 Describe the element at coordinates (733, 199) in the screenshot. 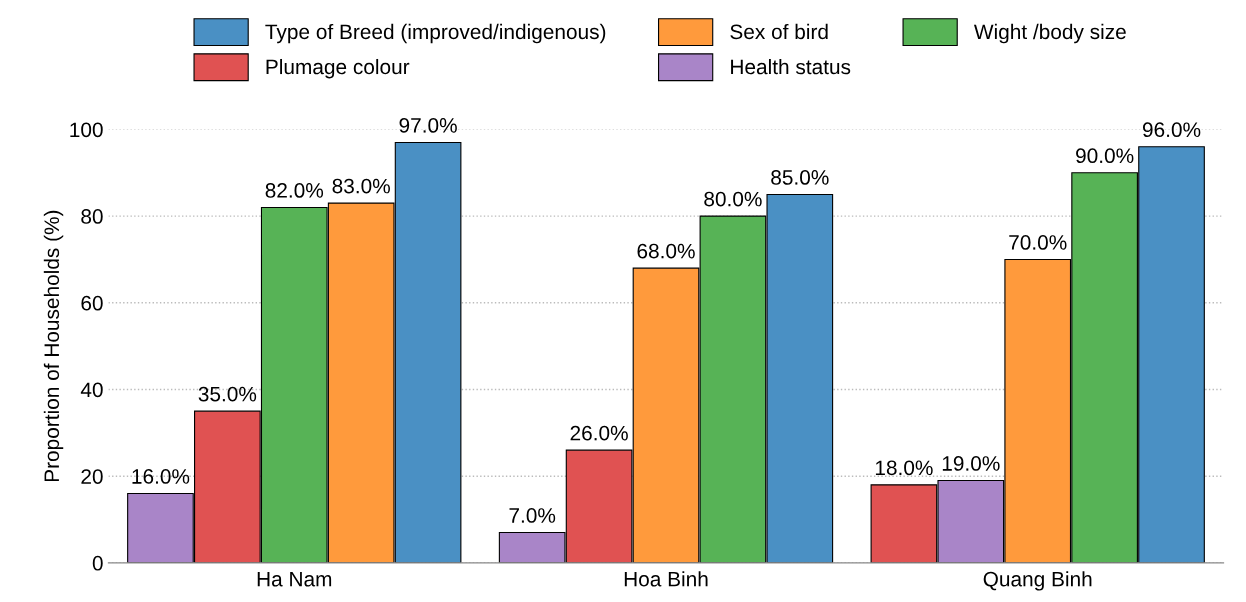

I see `data-label: 80.0%` at that location.